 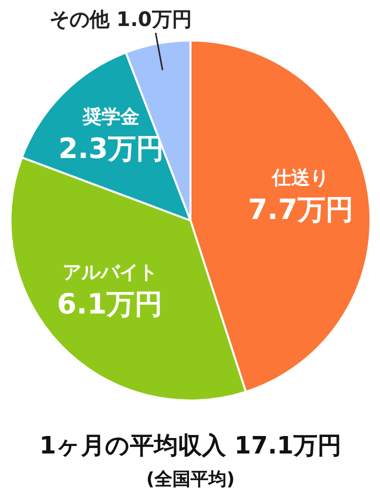 What do you see at coordinates (109, 304) in the screenshot?
I see `data-label: 6.1万円` at bounding box center [109, 304].